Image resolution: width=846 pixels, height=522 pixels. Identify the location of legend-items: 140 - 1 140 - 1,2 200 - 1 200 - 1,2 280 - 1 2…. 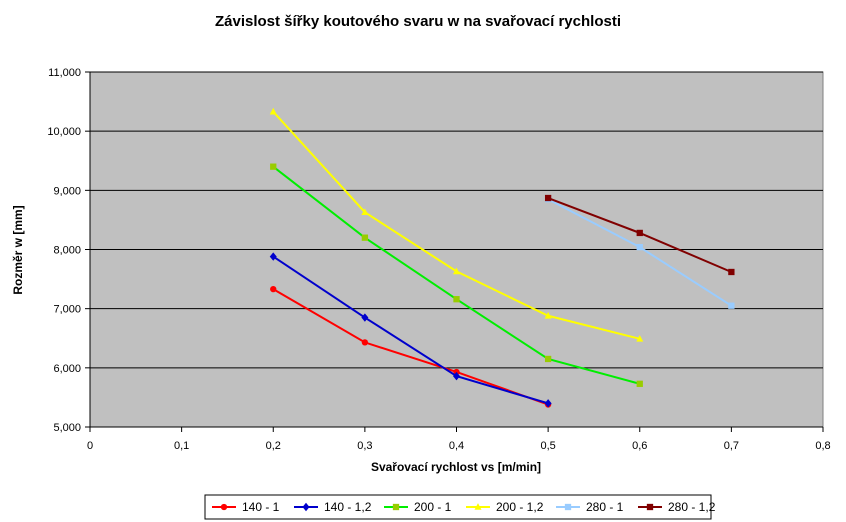
(464, 507).